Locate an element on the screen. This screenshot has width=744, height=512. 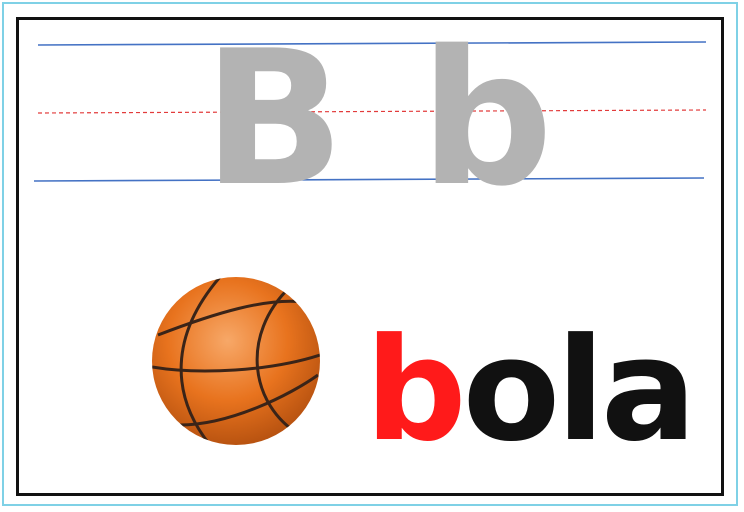
mid-guide-line is located at coordinates (372, 111).